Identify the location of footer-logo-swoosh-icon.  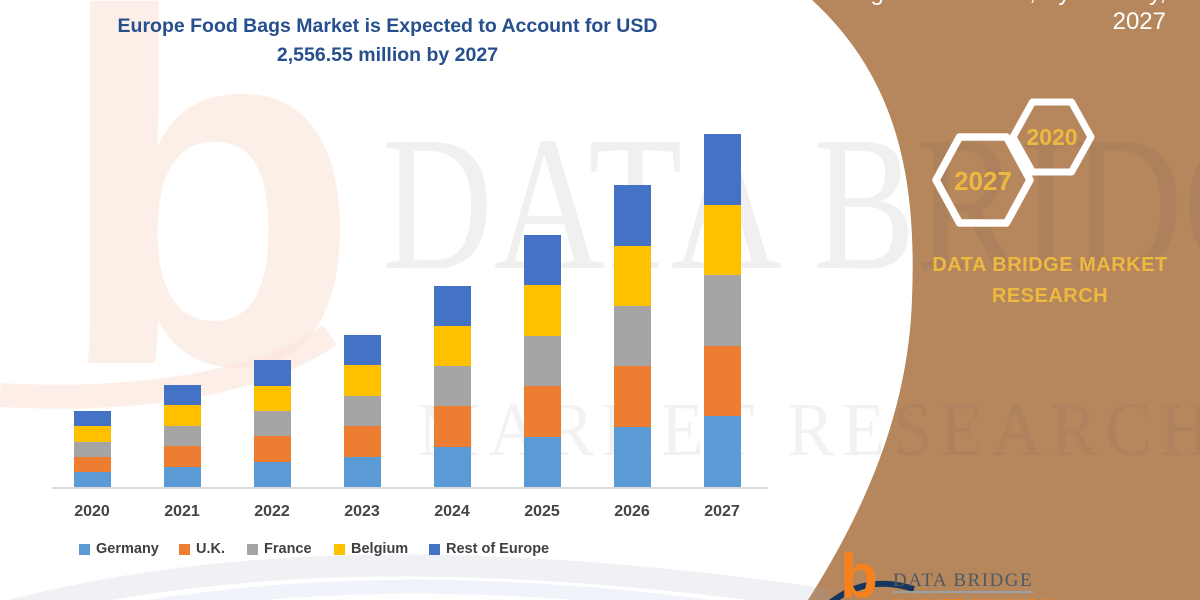
(872, 590).